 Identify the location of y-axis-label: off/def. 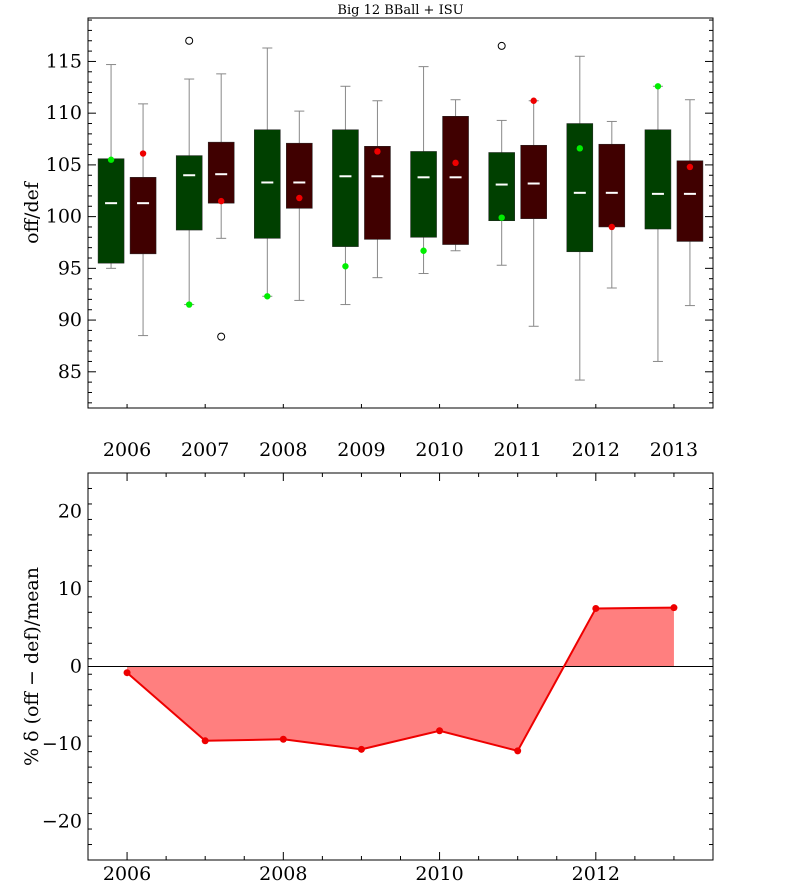
(32, 212).